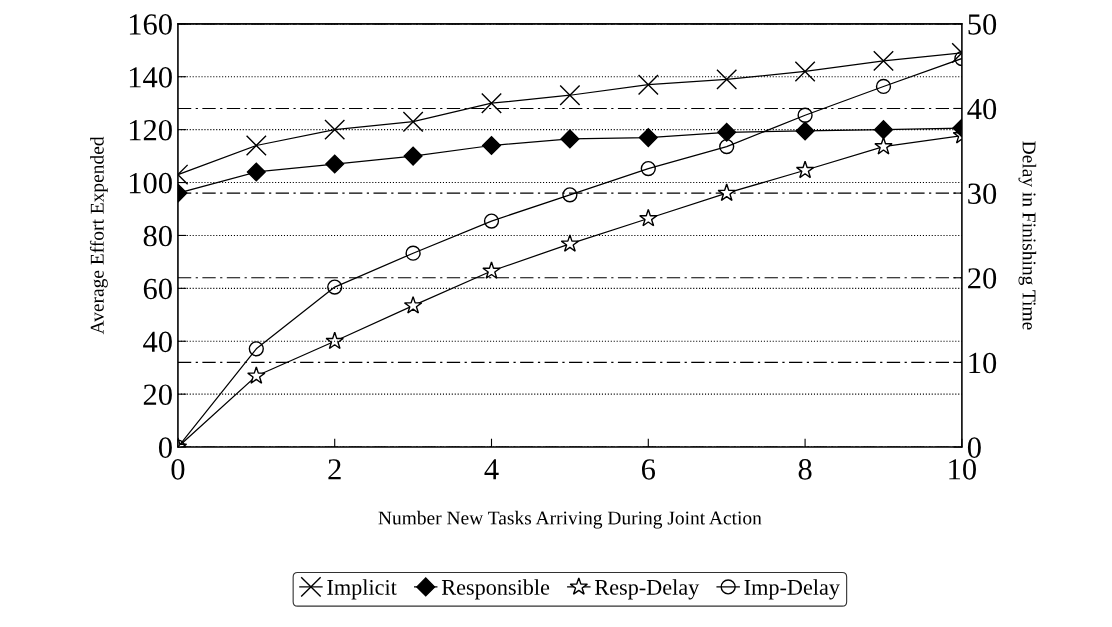 The image size is (1112, 627). What do you see at coordinates (157, 236) in the screenshot?
I see `y-tick-label: 80` at bounding box center [157, 236].